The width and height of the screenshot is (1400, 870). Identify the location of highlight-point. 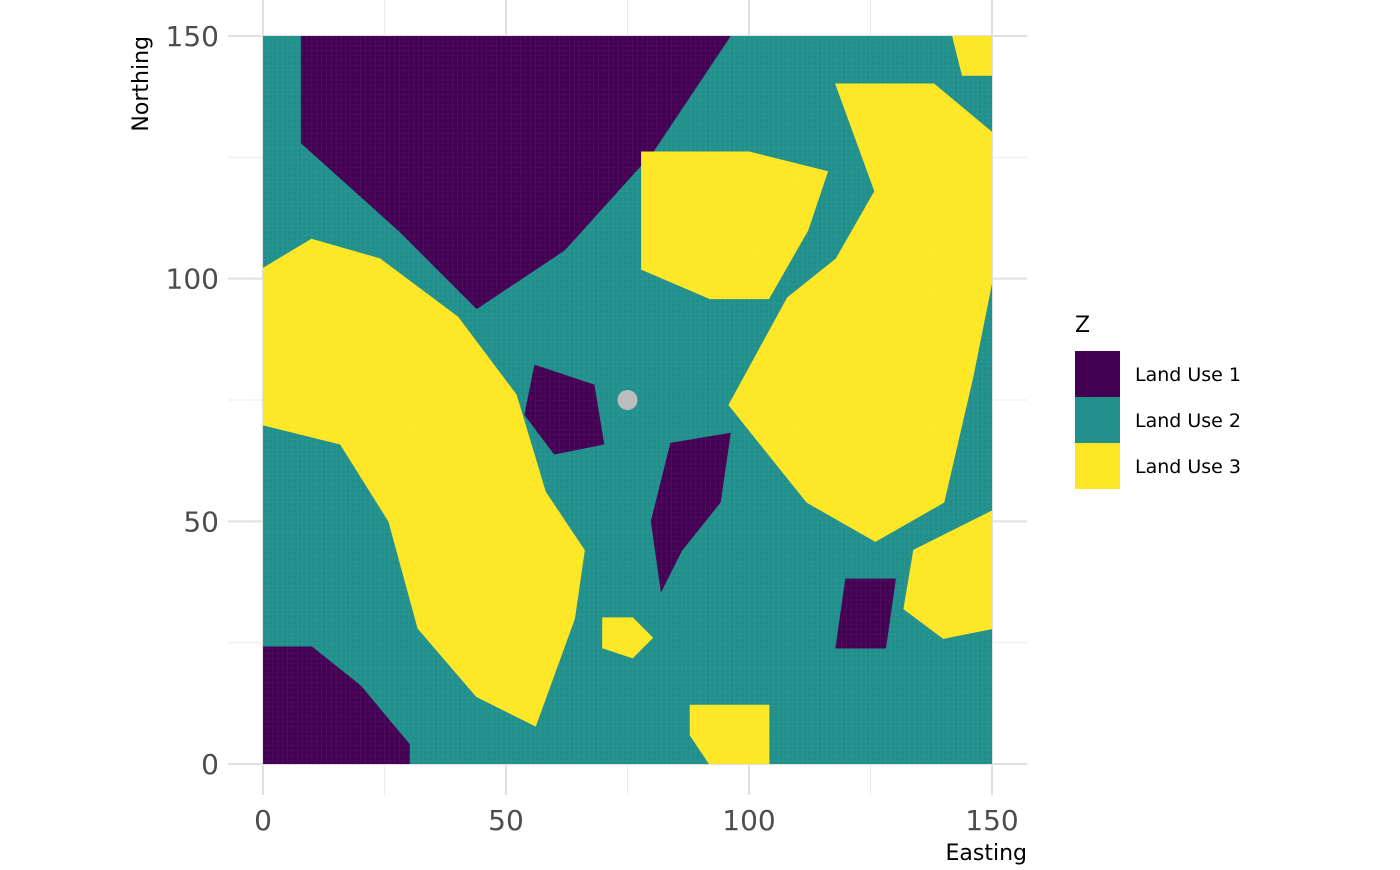
(627, 400).